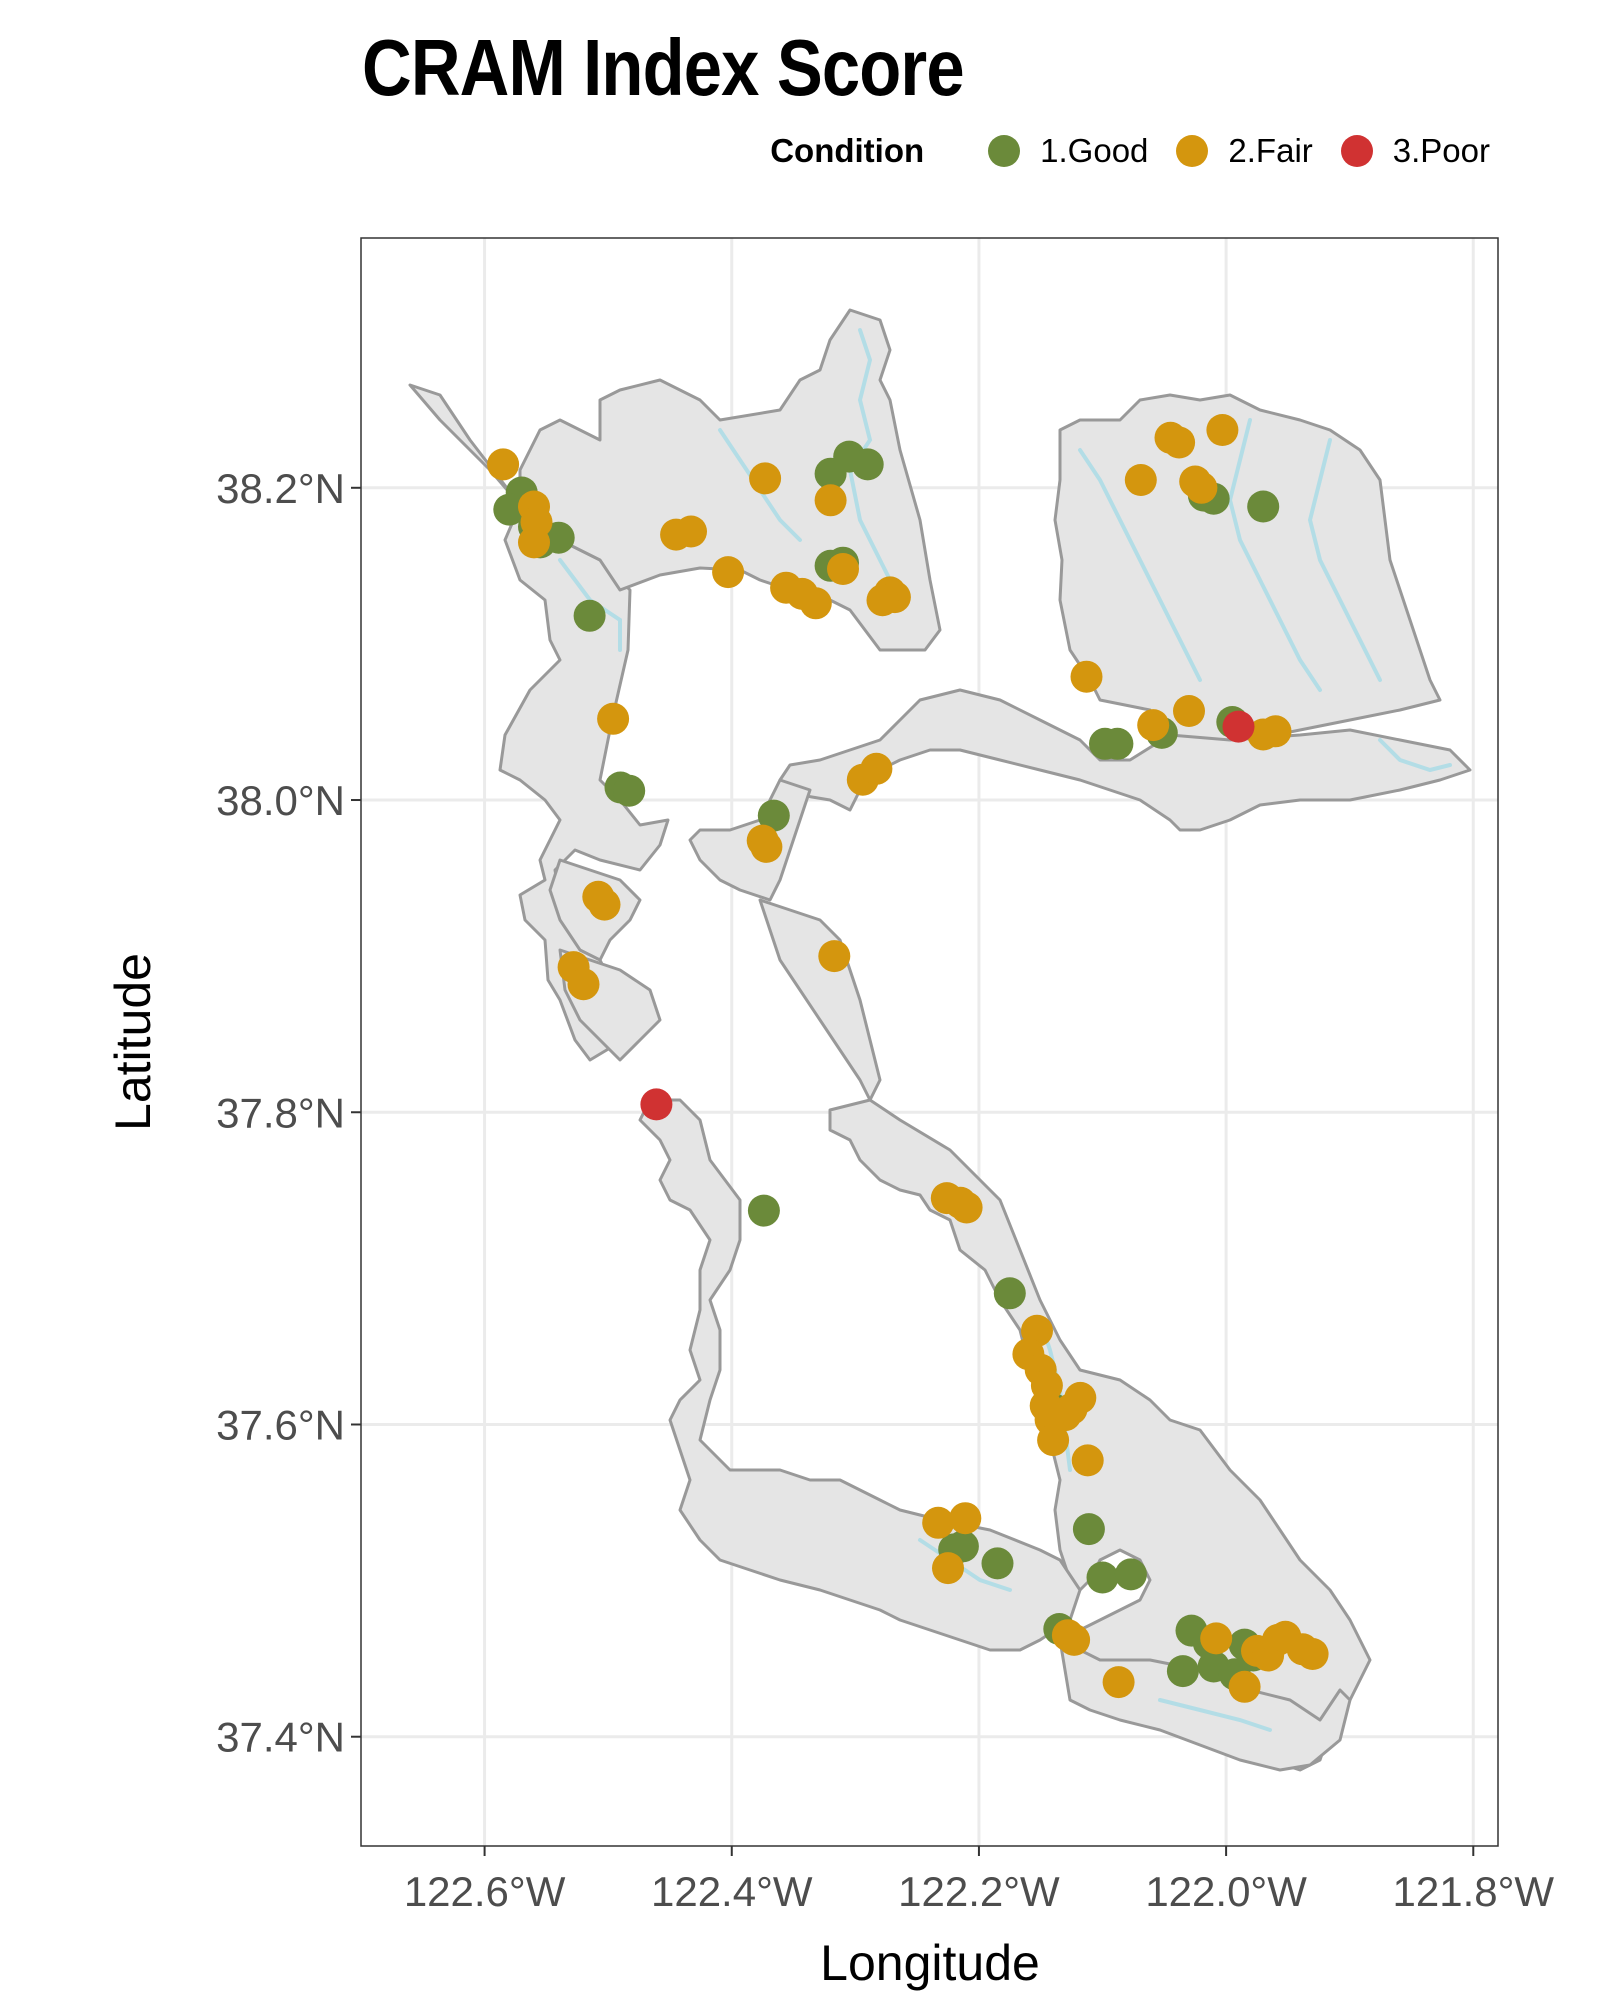  Describe the element at coordinates (1226, 1891) in the screenshot. I see `x-tick-label-3: 122.0°W` at that location.